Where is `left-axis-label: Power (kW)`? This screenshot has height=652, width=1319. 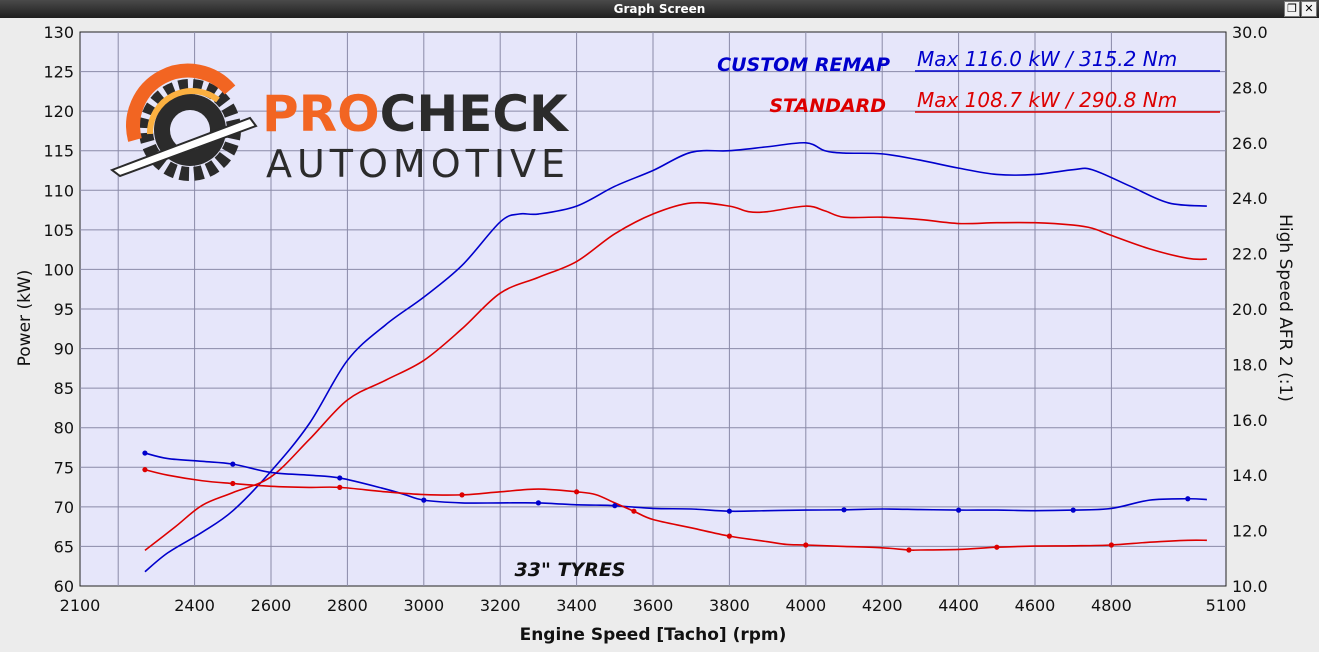
left-axis-label: Power (kW) is located at coordinates (25, 318).